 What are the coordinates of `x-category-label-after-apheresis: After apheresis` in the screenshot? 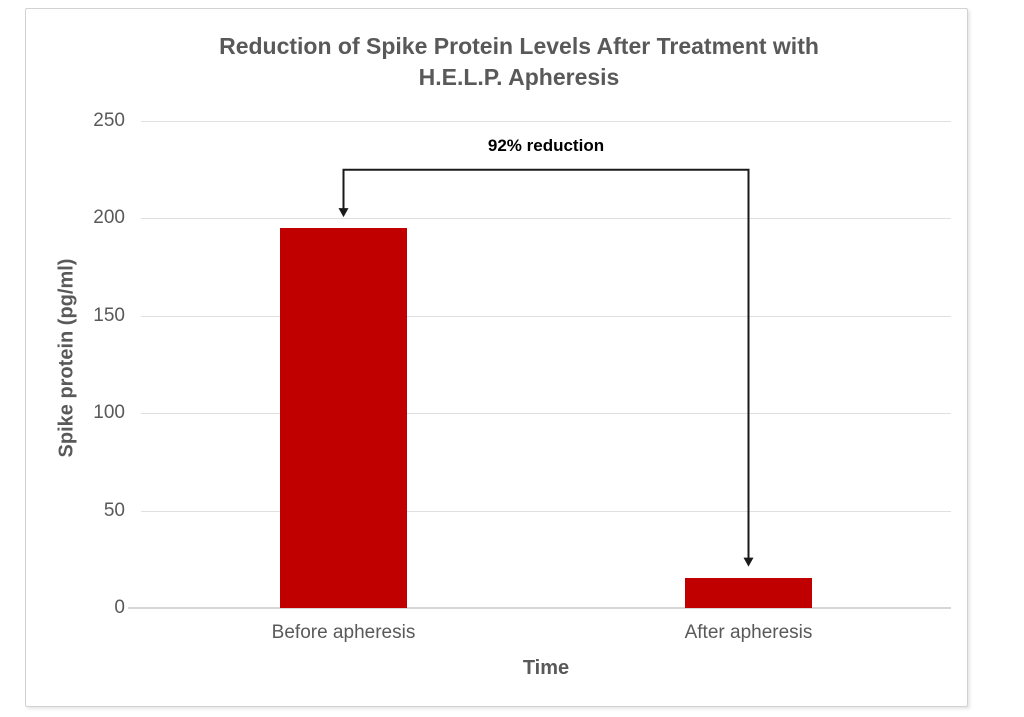 It's located at (748, 632).